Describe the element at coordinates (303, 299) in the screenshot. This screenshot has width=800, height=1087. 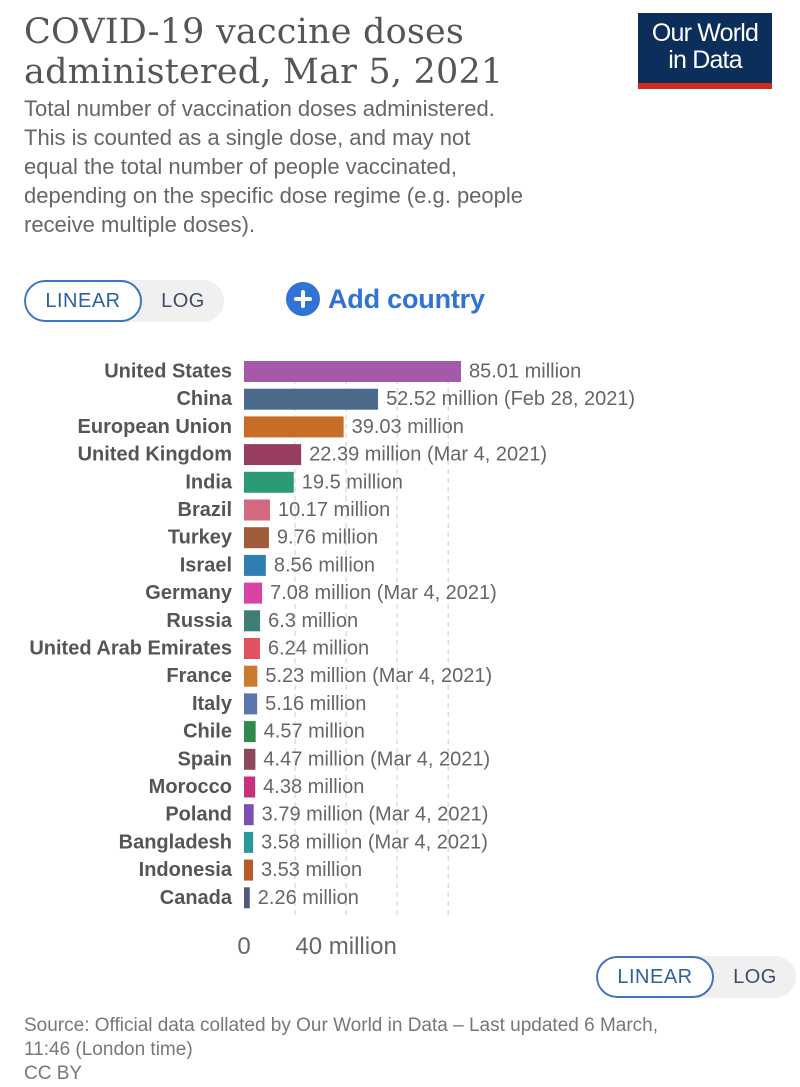
I see `plus-circle-icon` at that location.